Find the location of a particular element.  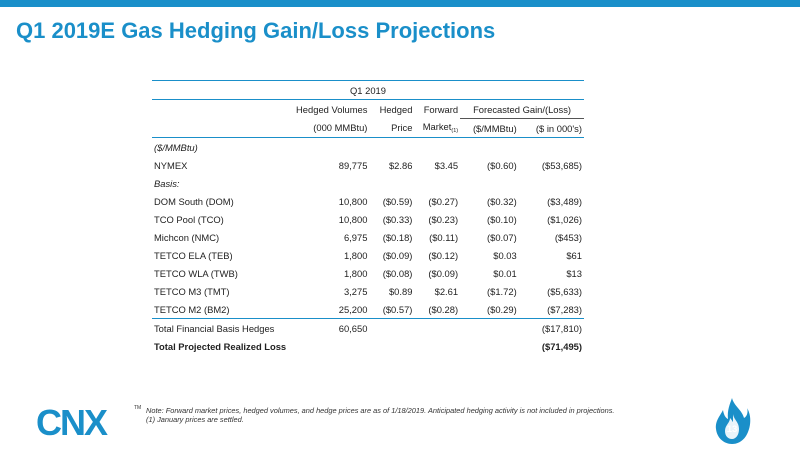

top-accent-bar is located at coordinates (400, 3).